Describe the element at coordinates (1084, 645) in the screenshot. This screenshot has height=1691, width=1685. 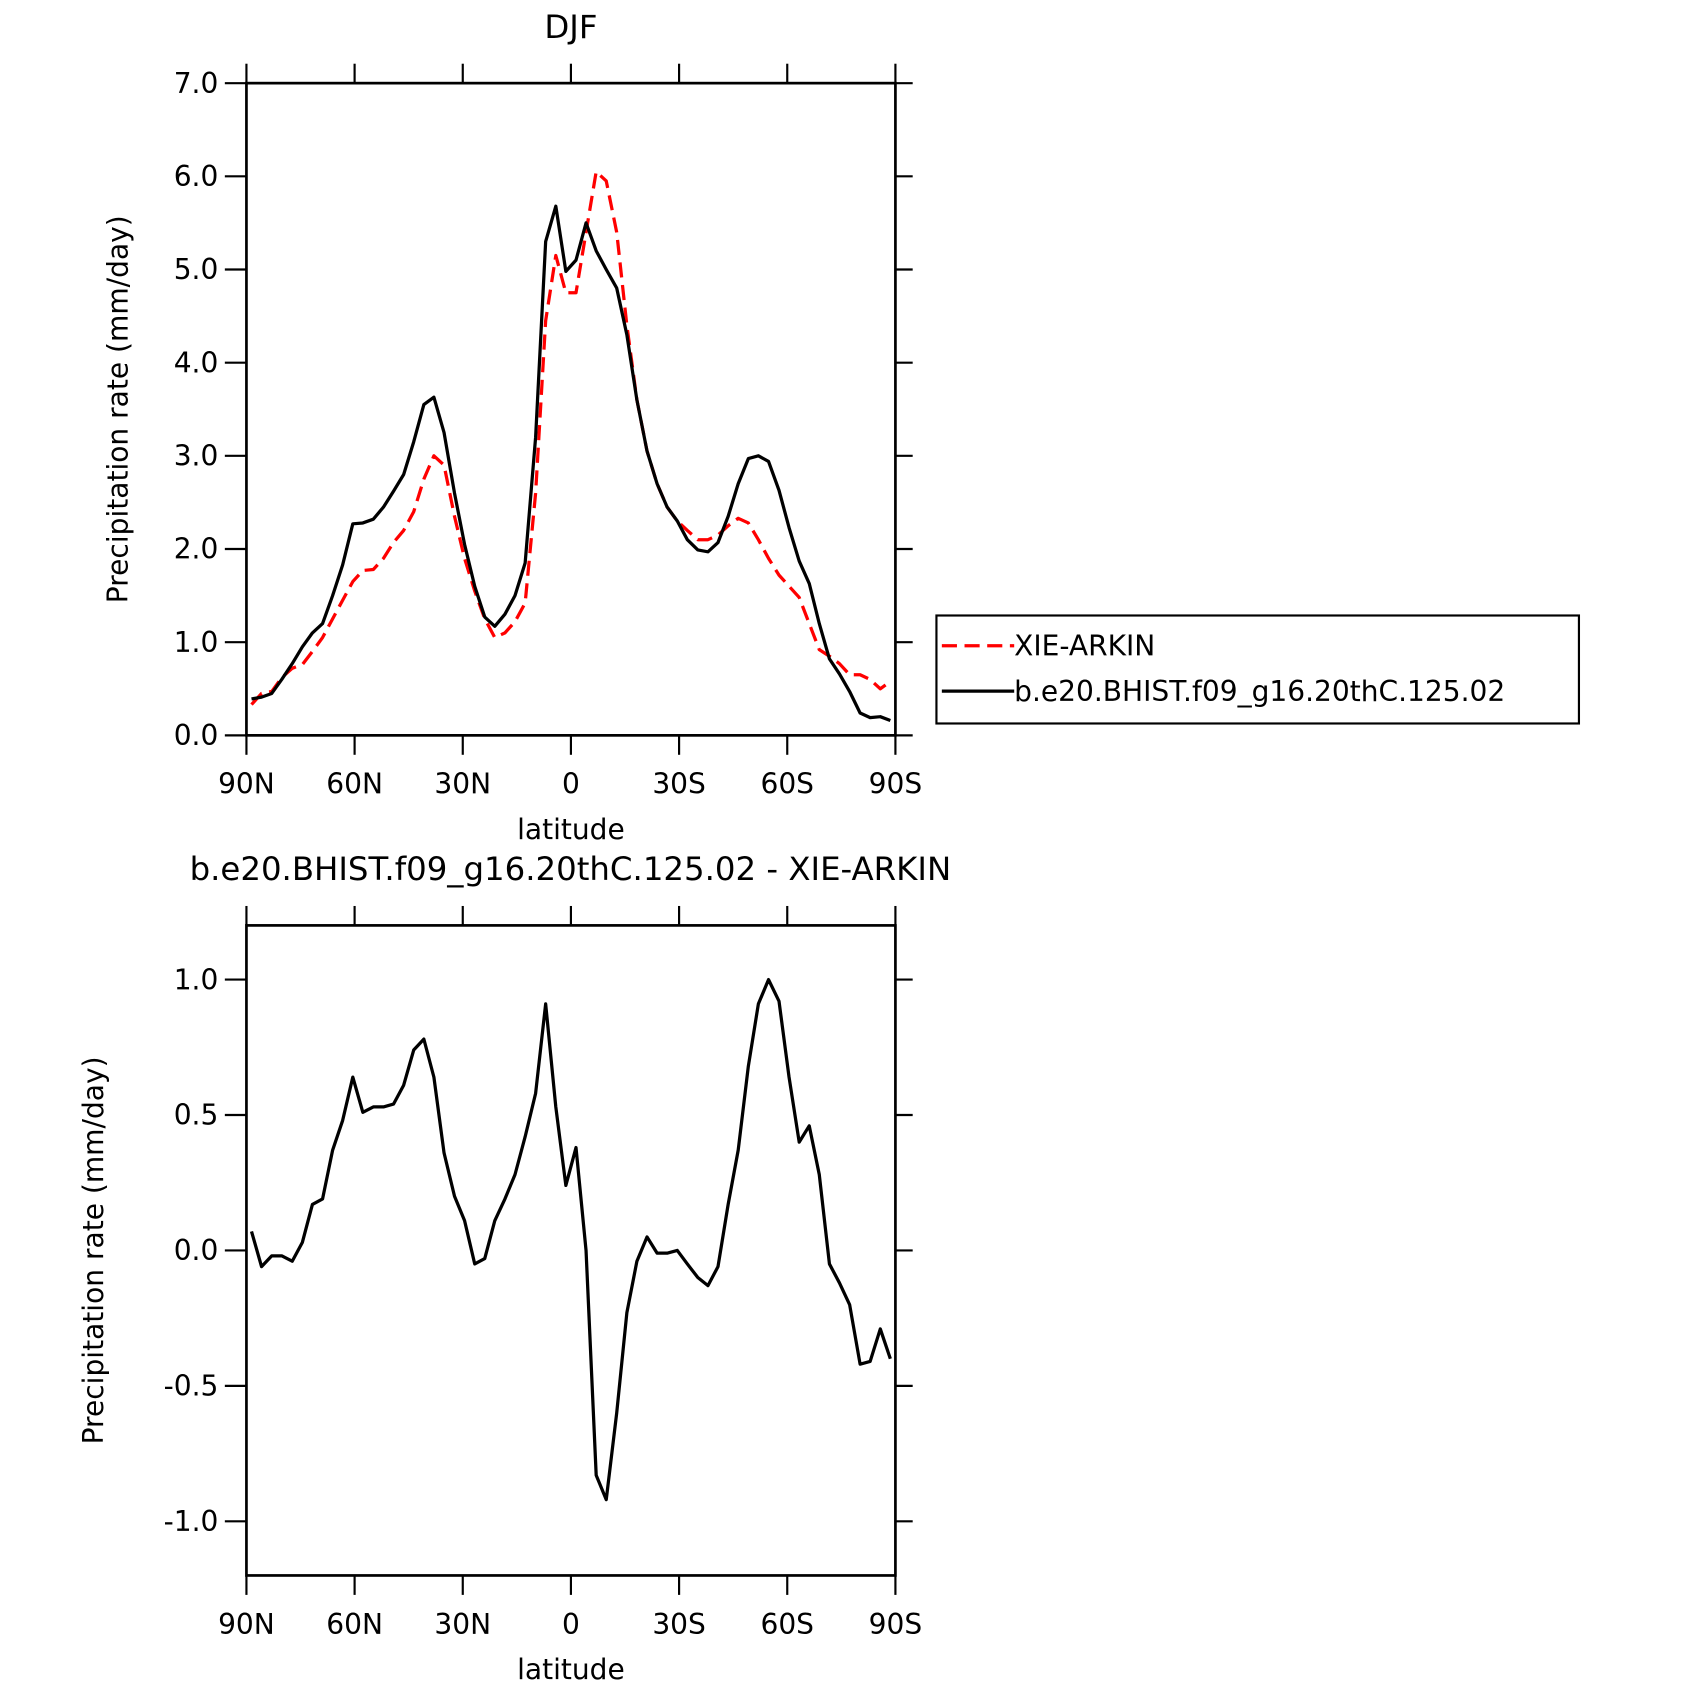
I see `legend-label: XIE-ARKIN` at that location.